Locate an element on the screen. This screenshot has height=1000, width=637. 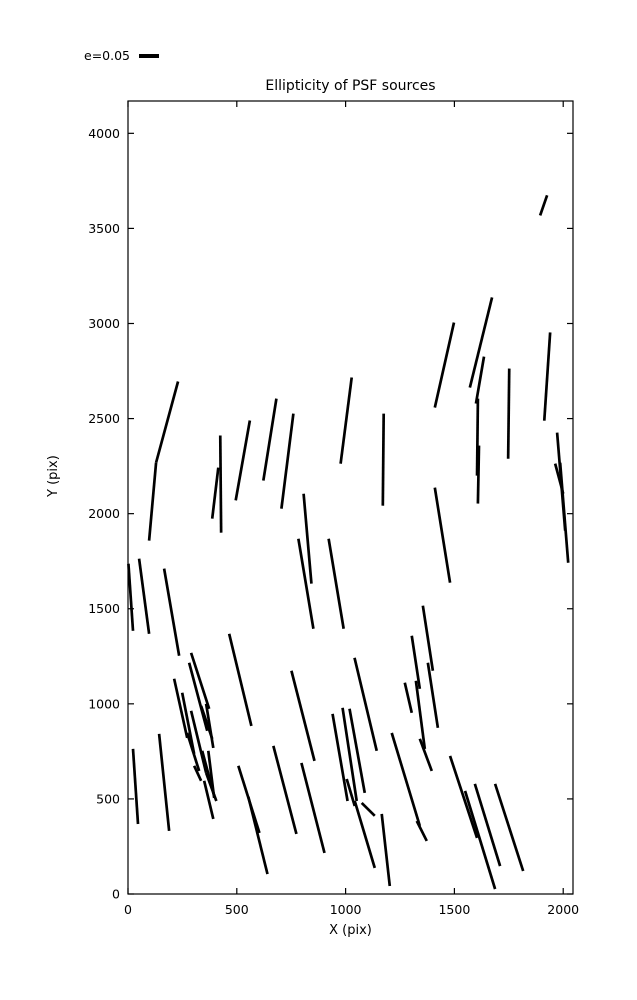
y-tick-label: 4000 is located at coordinates (104, 133).